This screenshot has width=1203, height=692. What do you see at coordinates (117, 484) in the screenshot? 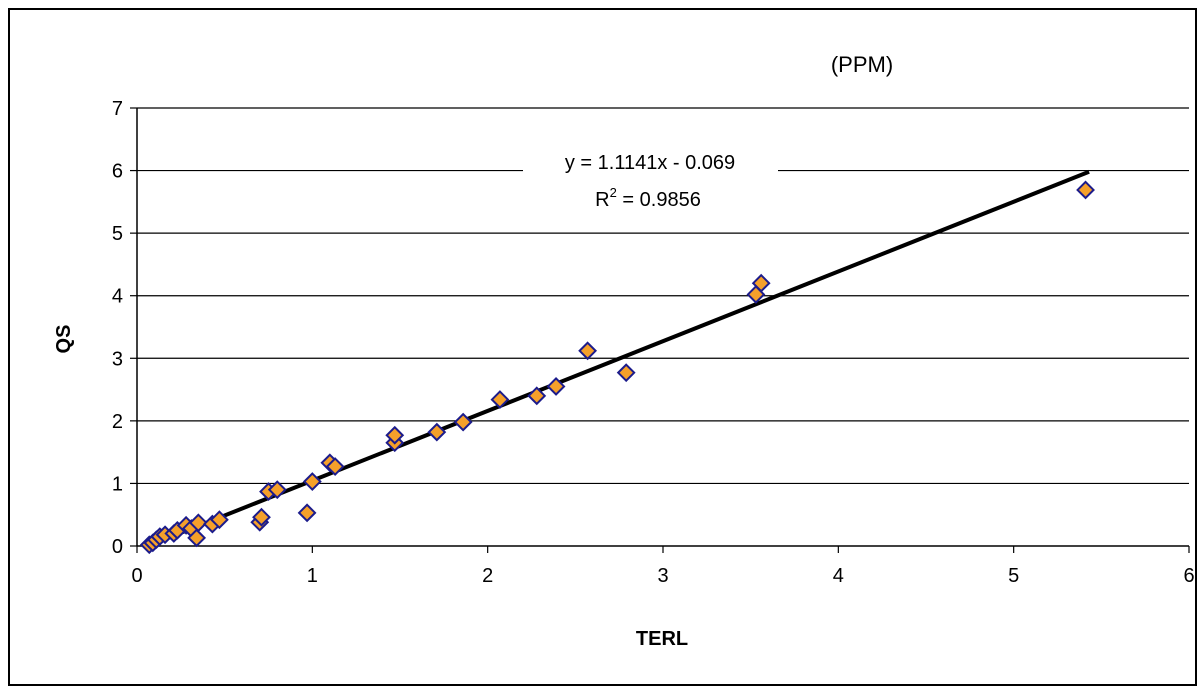
I see `y-tick-label: 1` at bounding box center [117, 484].